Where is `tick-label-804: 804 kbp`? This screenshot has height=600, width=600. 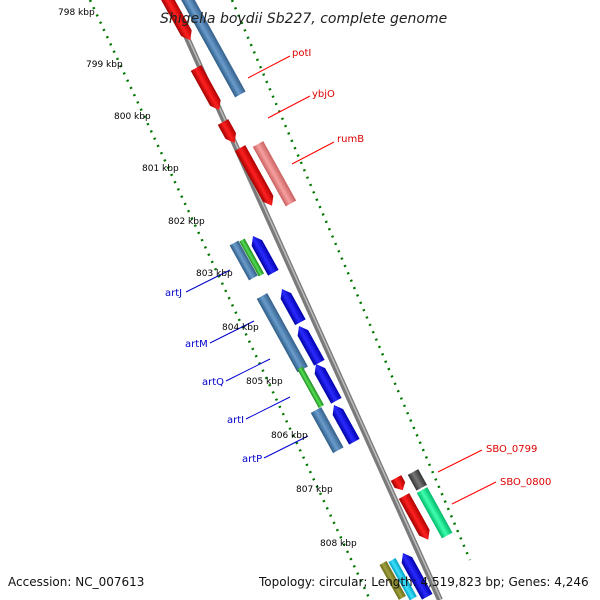 tick-label-804: 804 kbp is located at coordinates (240, 328).